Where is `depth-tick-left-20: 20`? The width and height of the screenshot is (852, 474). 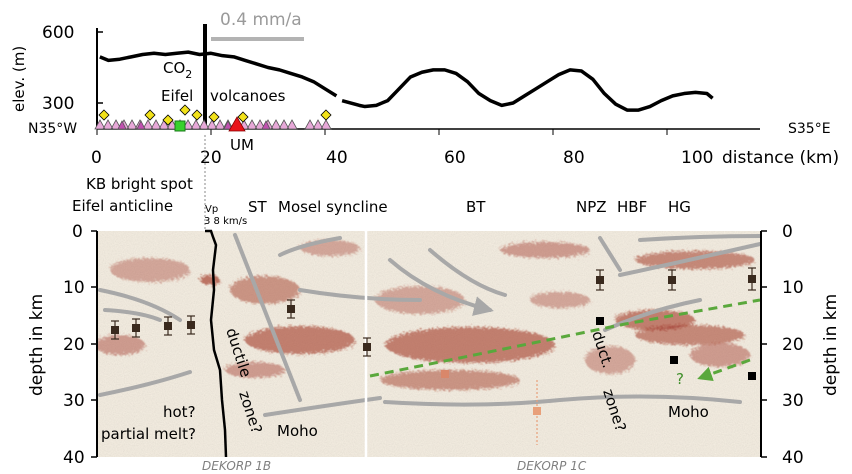
depth-tick-left-20: 20 is located at coordinates (74, 345).